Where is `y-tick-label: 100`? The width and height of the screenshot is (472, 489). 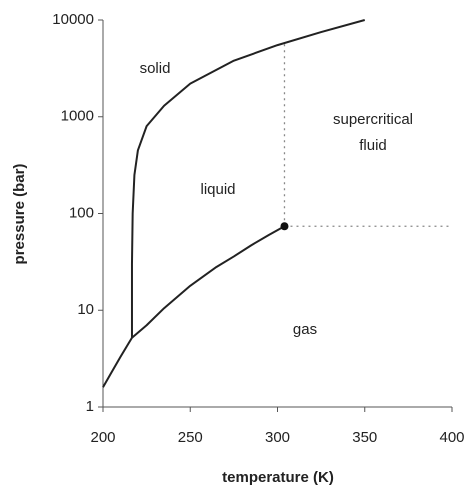 y-tick-label: 100 is located at coordinates (81, 212).